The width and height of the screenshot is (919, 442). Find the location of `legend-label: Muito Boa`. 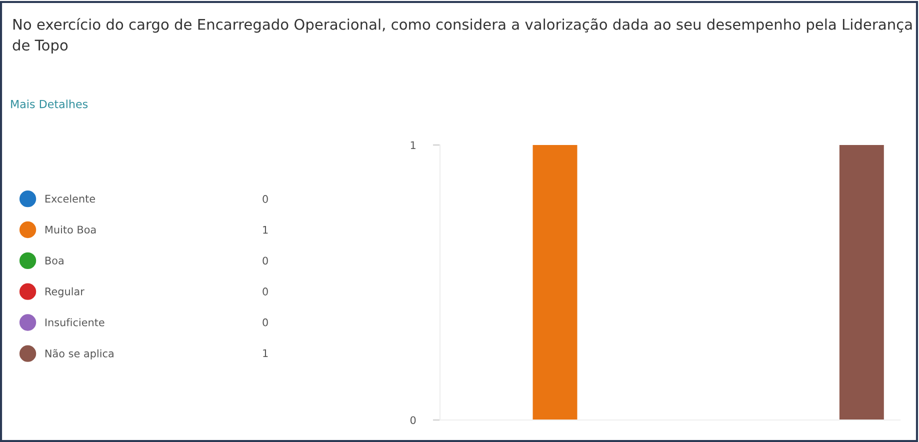

legend-label: Muito Boa is located at coordinates (70, 230).